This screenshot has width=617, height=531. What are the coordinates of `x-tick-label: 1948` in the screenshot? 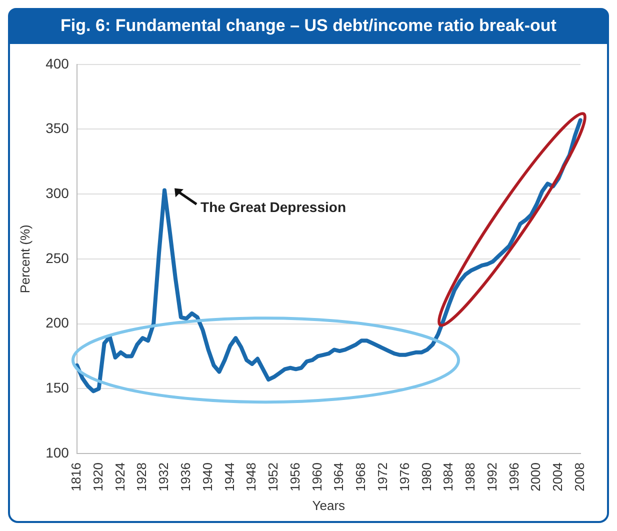 It's located at (251, 477).